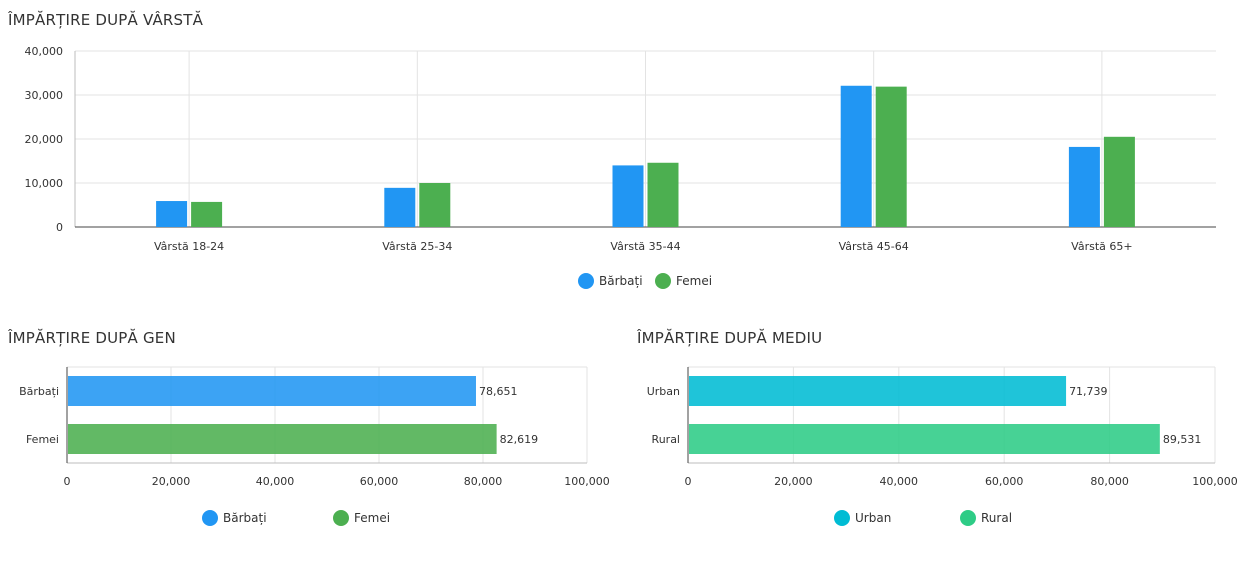  I want to click on environment-x-tick-label: 100,000, so click(1215, 481).